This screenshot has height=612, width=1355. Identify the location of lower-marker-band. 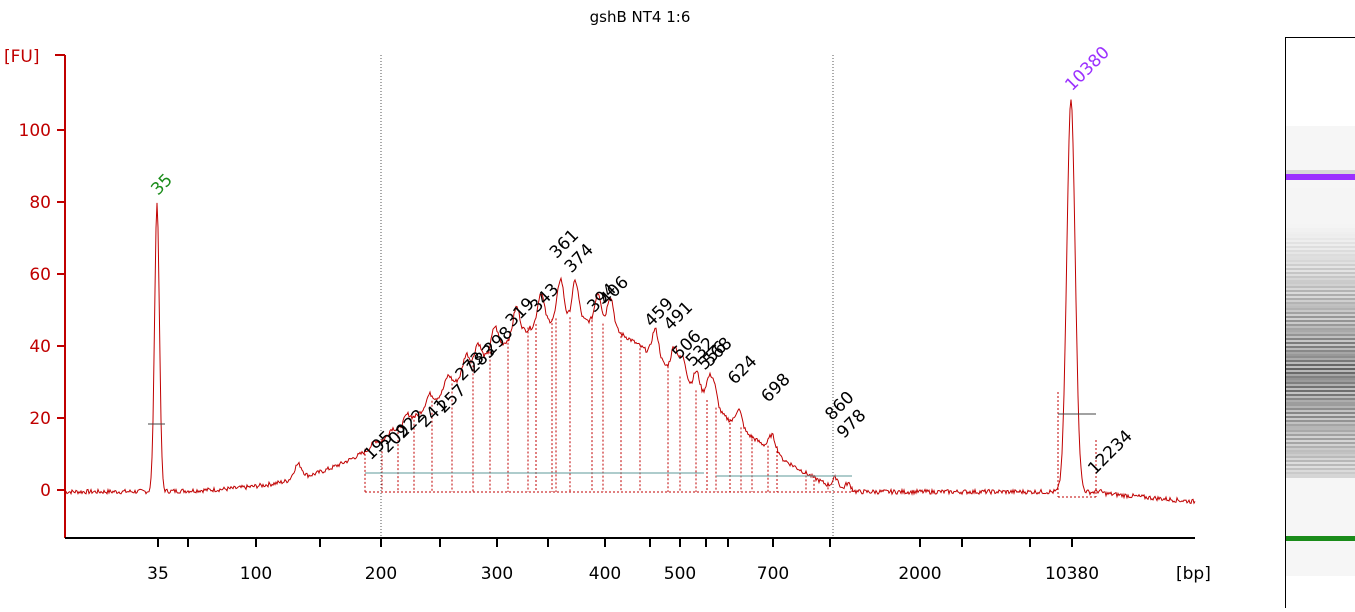
(1320, 538).